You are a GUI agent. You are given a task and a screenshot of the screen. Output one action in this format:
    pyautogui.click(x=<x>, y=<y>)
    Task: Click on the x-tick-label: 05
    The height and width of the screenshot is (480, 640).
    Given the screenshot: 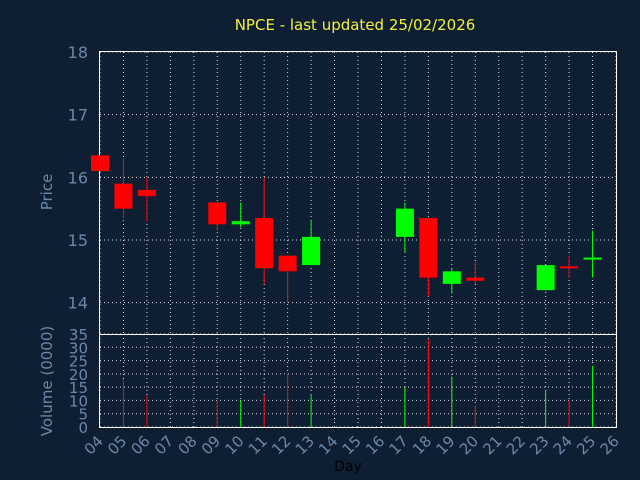 What is the action you would take?
    pyautogui.click(x=117, y=445)
    